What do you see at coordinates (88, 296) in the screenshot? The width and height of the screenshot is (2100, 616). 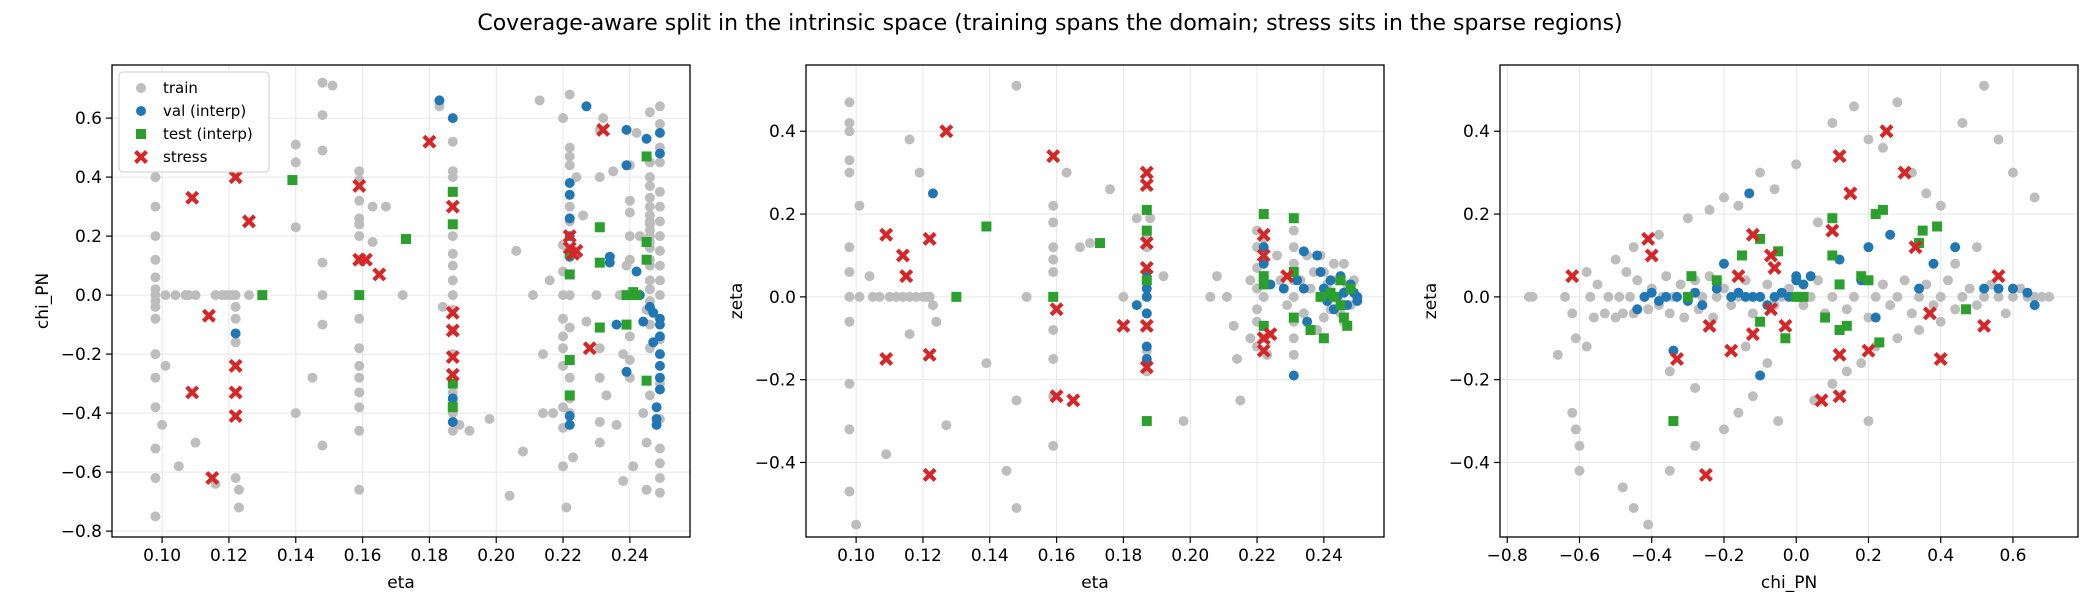 I see `y-tick-label: 0.0` at bounding box center [88, 296].